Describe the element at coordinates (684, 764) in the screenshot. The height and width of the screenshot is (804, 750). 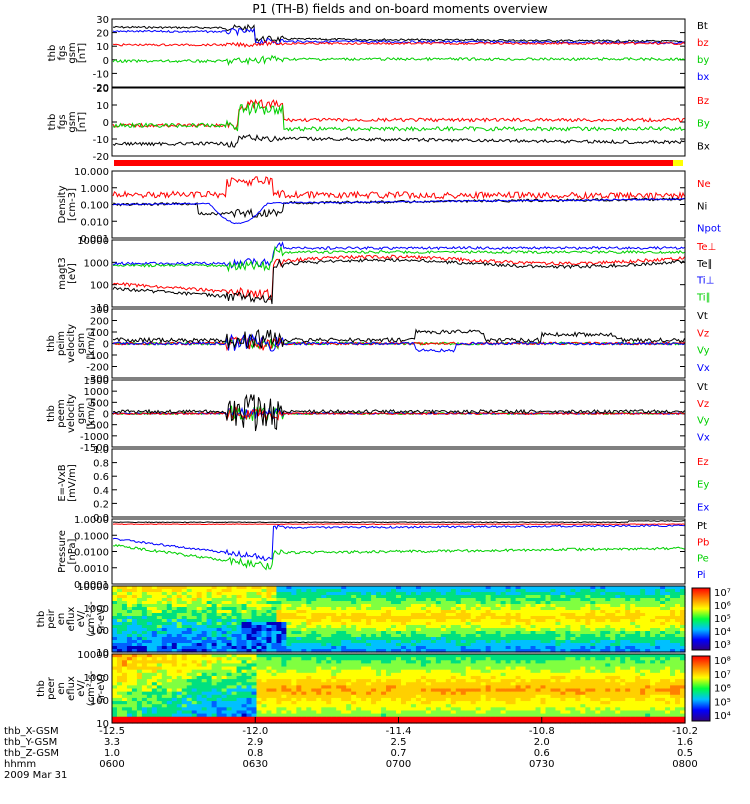
I see `xaxis-row-value: 0800` at that location.